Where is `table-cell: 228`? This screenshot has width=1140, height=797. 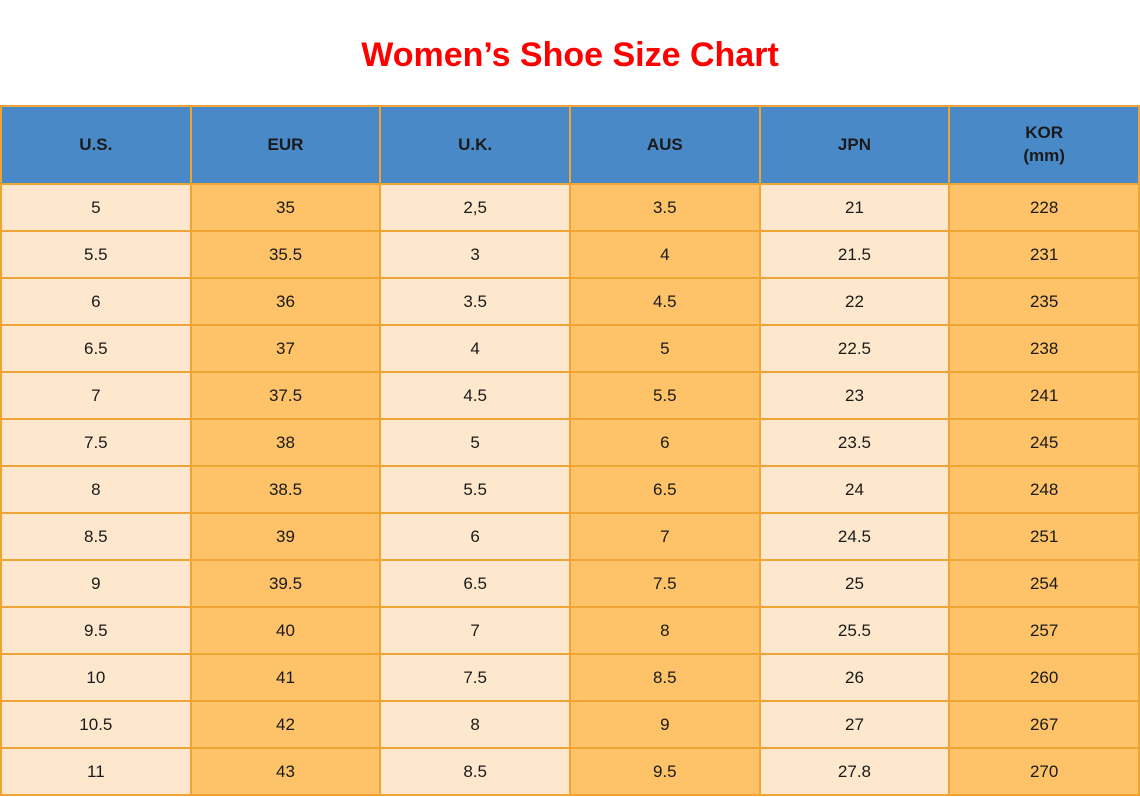 table-cell: 228 is located at coordinates (1044, 207).